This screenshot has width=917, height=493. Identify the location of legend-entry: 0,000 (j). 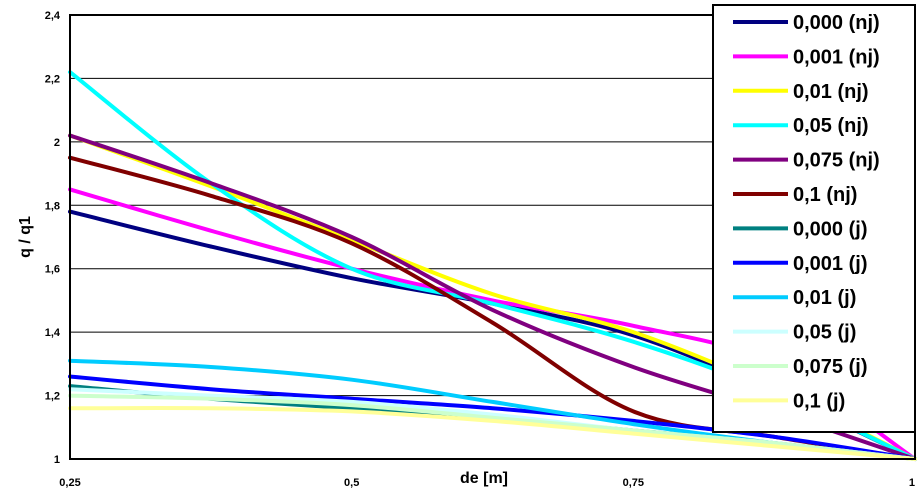
(830, 229).